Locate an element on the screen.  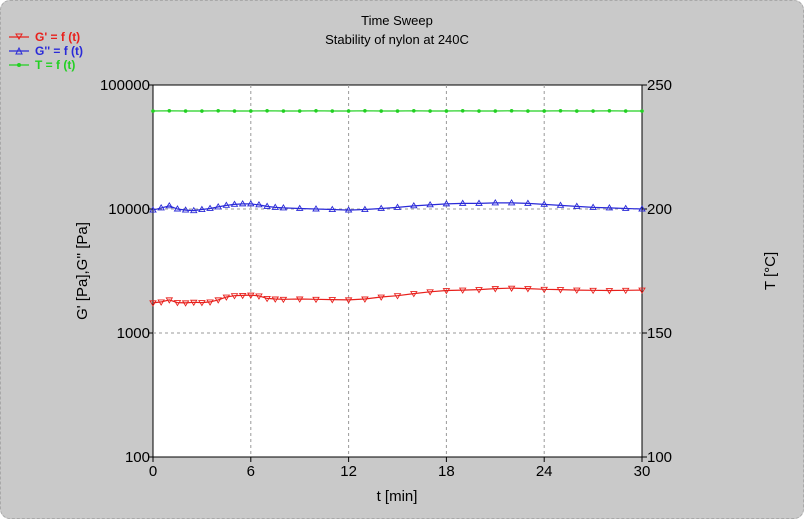
y2-tick-label: 200 is located at coordinates (659, 209).